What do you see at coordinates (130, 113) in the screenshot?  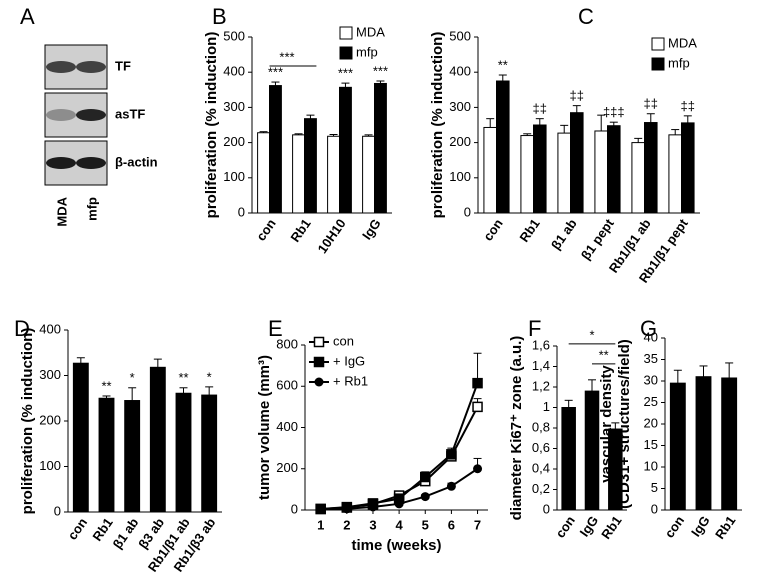 I see `blot-row-label: asTF` at bounding box center [130, 113].